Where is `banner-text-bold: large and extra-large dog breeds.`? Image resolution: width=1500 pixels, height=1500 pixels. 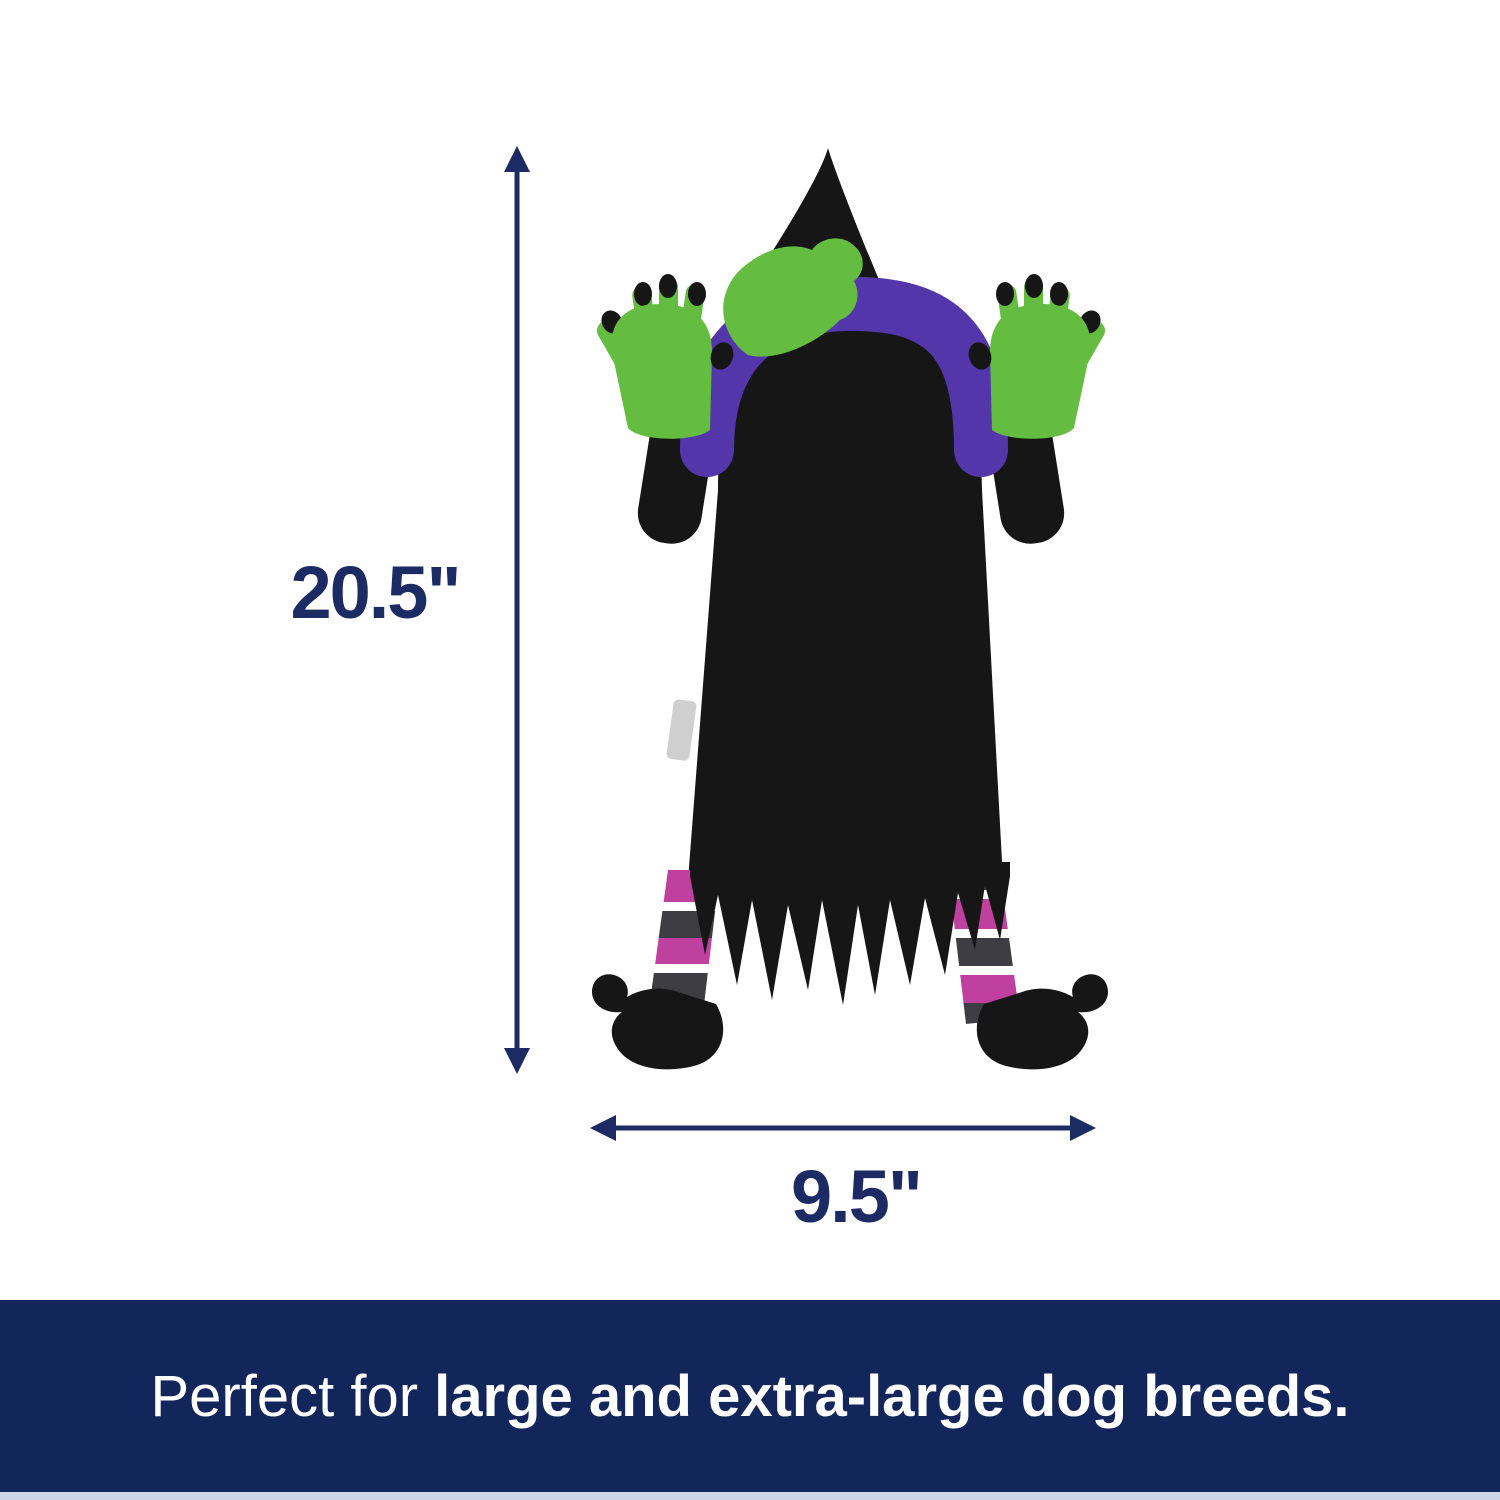
banner-text-bold: large and extra-large dog breeds. is located at coordinates (892, 1396).